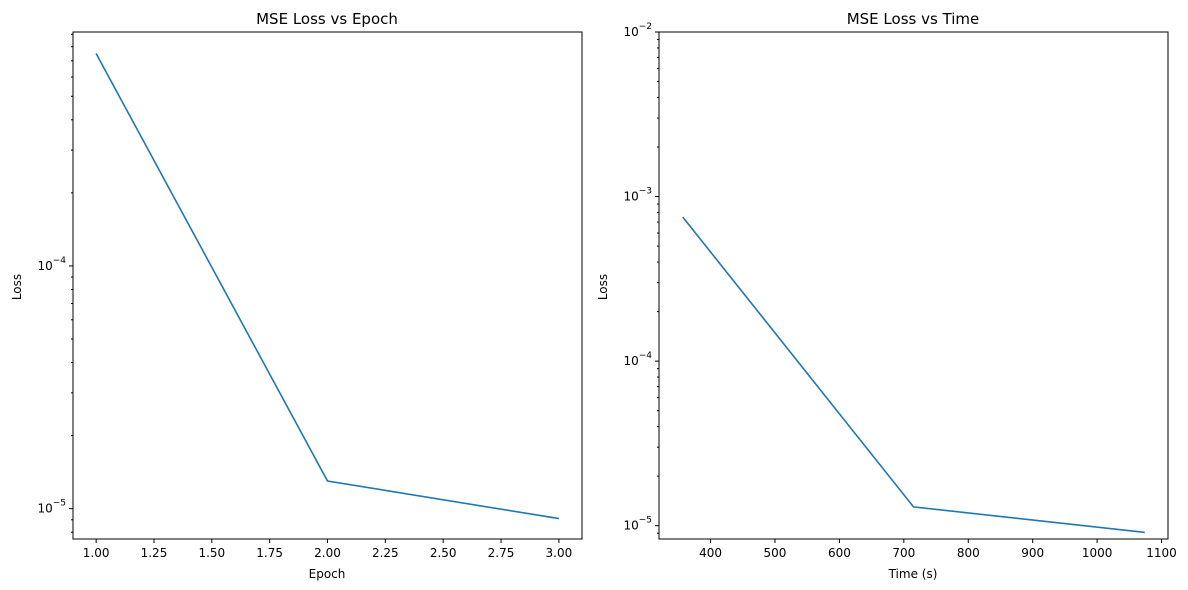 This screenshot has width=1188, height=590. I want to click on x-tick-label: 2.75, so click(501, 553).